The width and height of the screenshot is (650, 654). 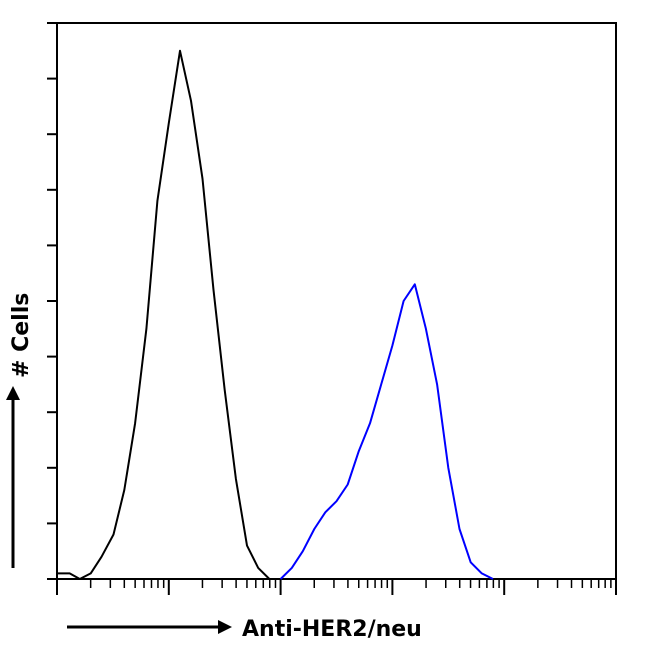 I want to click on x-axis-arrow-head, so click(x=225, y=627).